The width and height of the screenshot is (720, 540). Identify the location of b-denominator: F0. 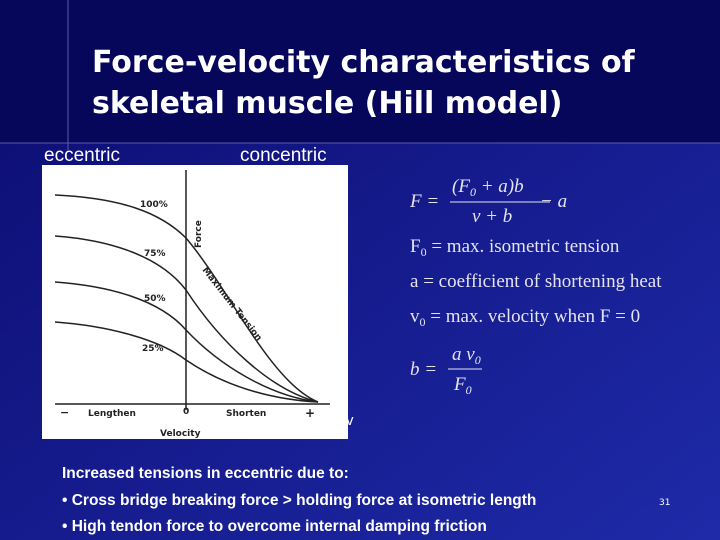
(462, 385).